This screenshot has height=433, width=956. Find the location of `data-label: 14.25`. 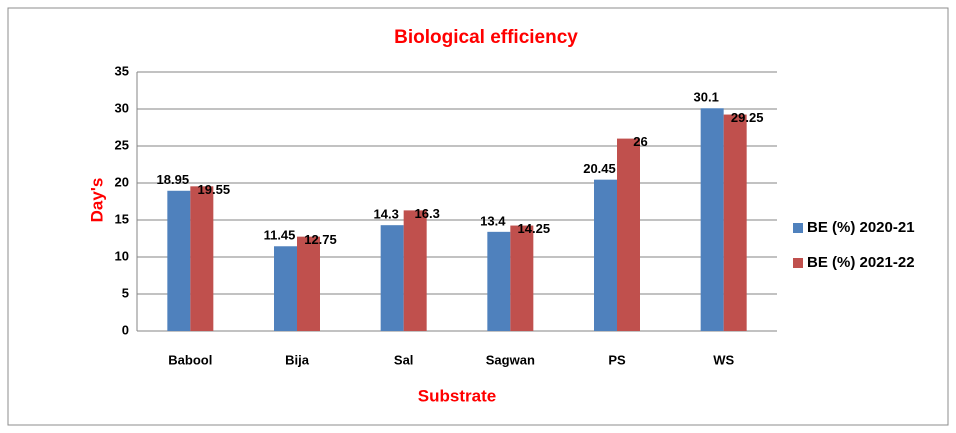

data-label: 14.25 is located at coordinates (534, 228).